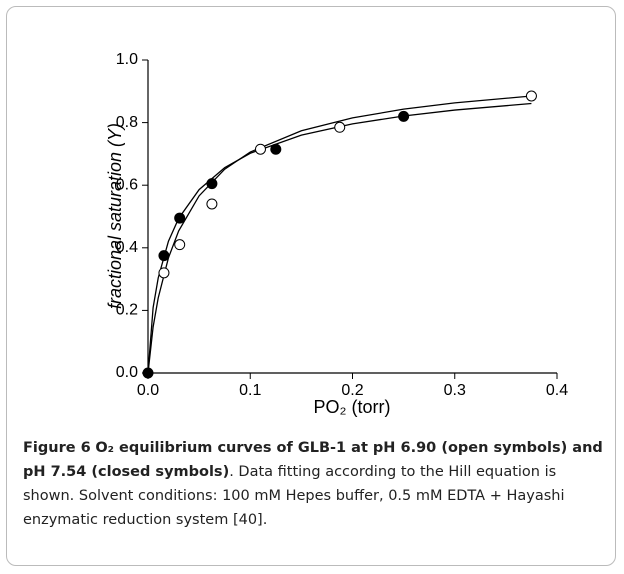 Image resolution: width=624 pixels, height=574 pixels. I want to click on y-tick-label: 1.0, so click(127, 59).